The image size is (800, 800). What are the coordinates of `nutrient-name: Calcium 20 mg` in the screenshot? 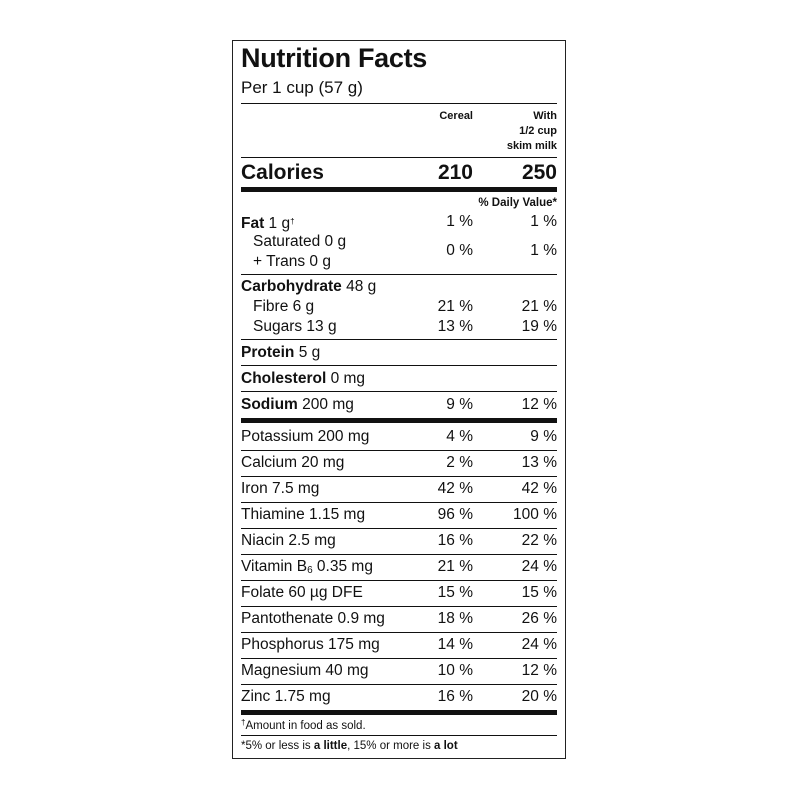 It's located at (293, 462).